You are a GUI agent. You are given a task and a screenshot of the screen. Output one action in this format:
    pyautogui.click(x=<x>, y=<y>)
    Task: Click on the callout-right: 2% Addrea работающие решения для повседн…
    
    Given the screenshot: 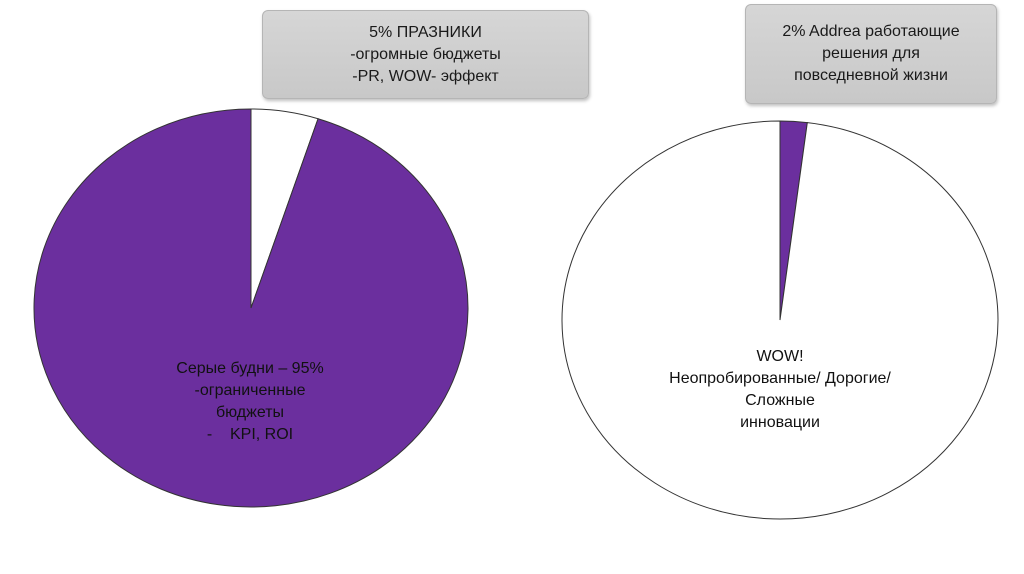 What is the action you would take?
    pyautogui.click(x=871, y=54)
    